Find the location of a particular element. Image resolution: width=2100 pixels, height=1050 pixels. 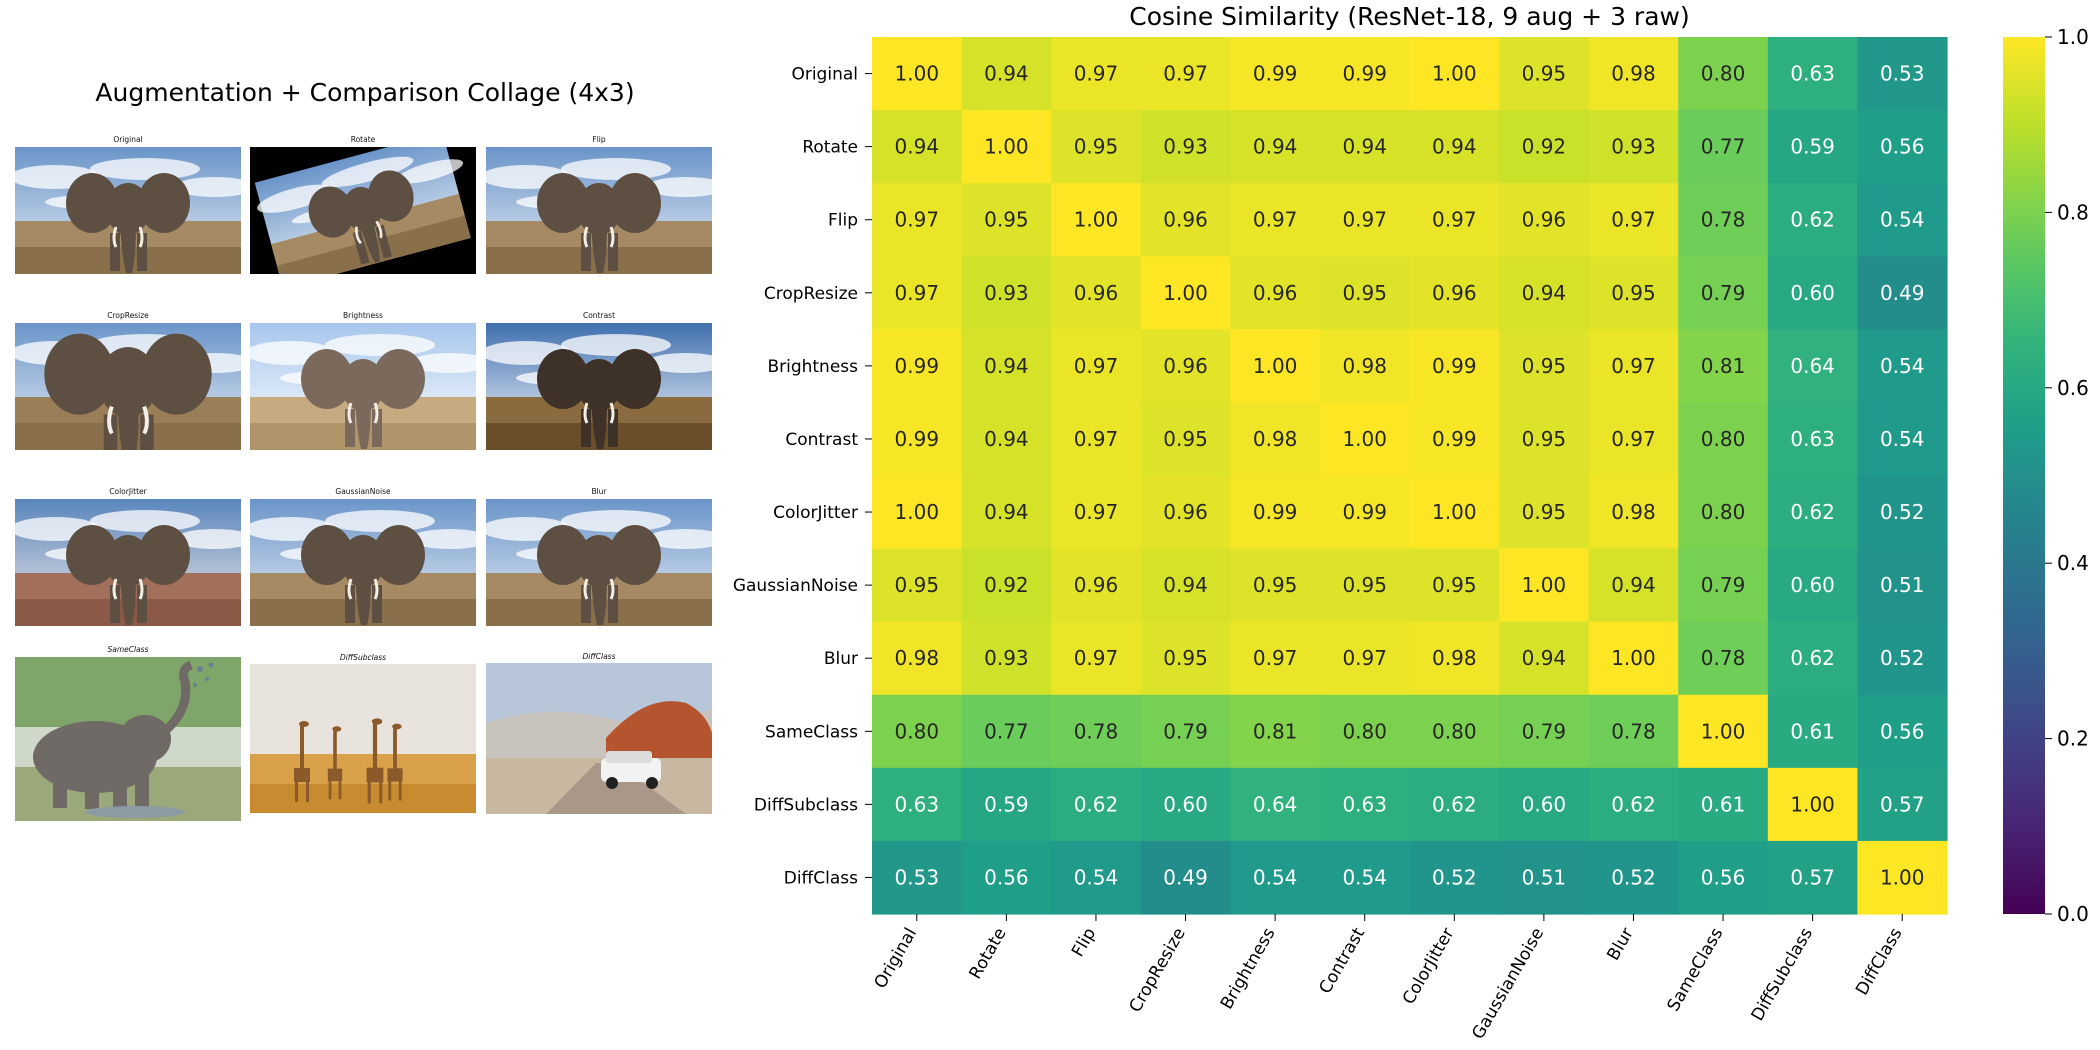

cell-value-label: 0.92 is located at coordinates (1006, 585).